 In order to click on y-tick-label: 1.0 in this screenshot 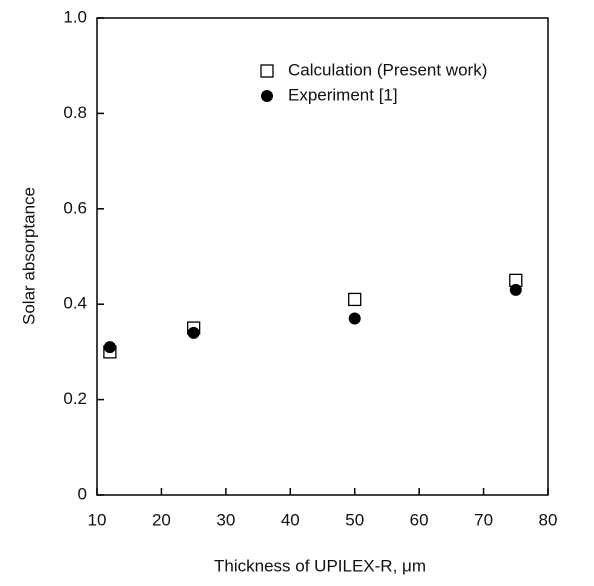, I will do `click(75, 16)`.